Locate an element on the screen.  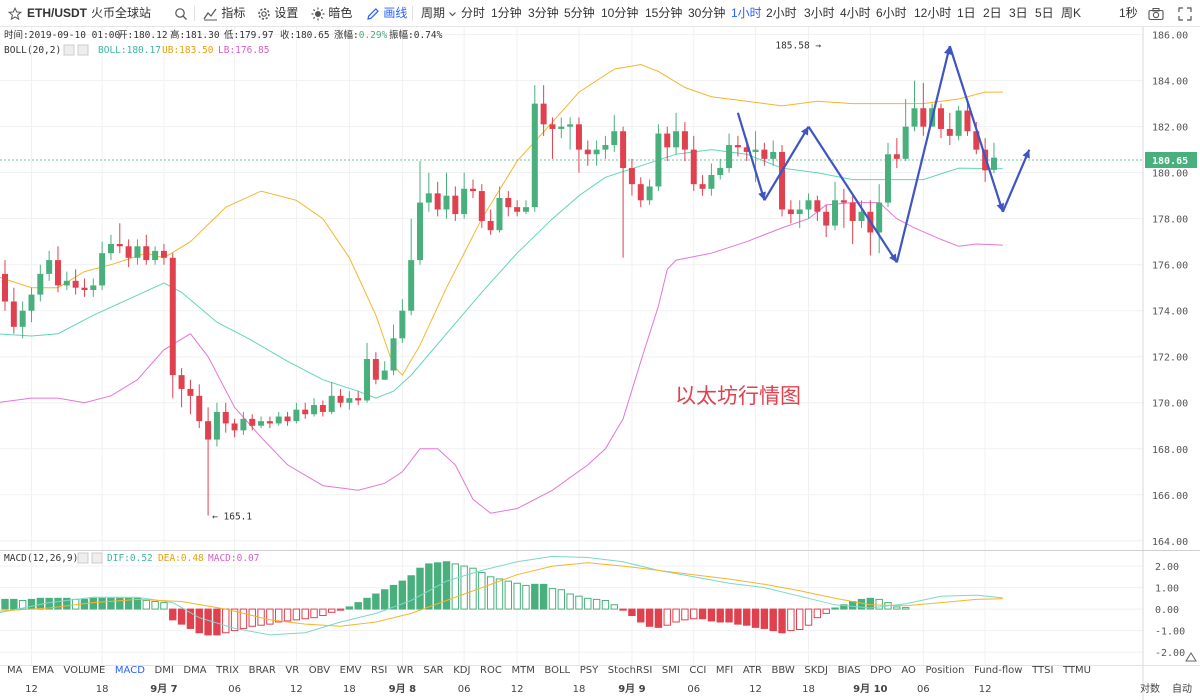
boll-hide-icon is located at coordinates (69, 50).